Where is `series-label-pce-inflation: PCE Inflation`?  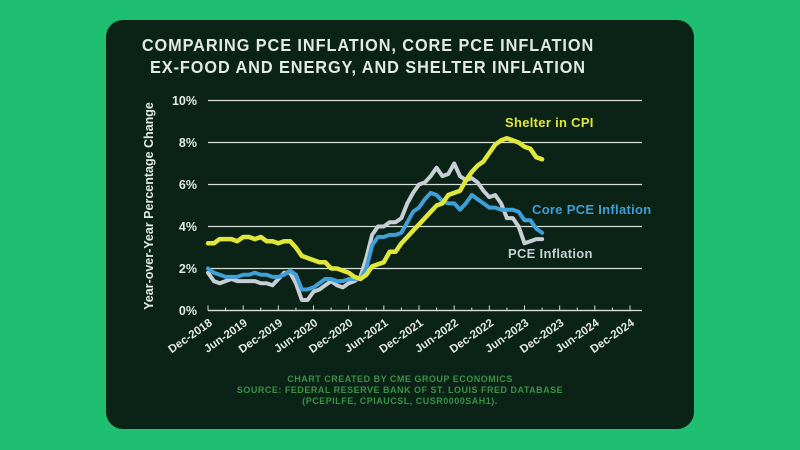 series-label-pce-inflation: PCE Inflation is located at coordinates (550, 253).